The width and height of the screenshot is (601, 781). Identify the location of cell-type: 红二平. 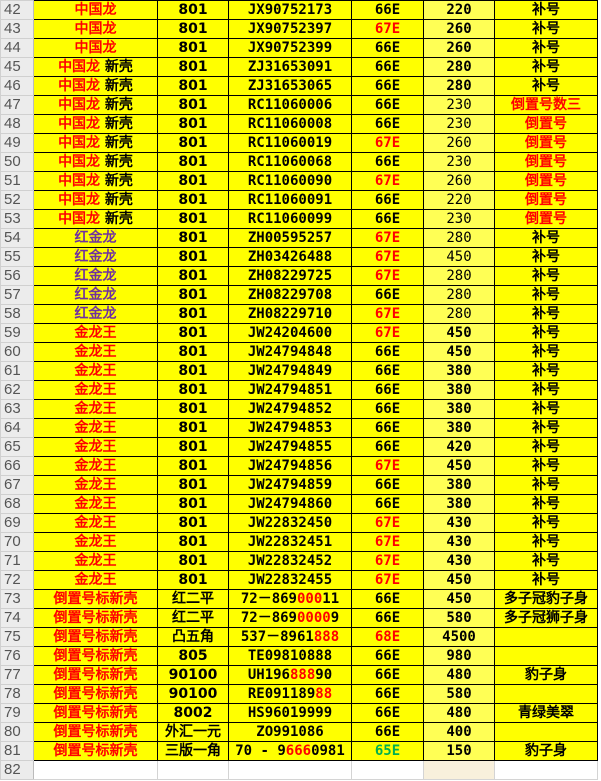
(193, 599).